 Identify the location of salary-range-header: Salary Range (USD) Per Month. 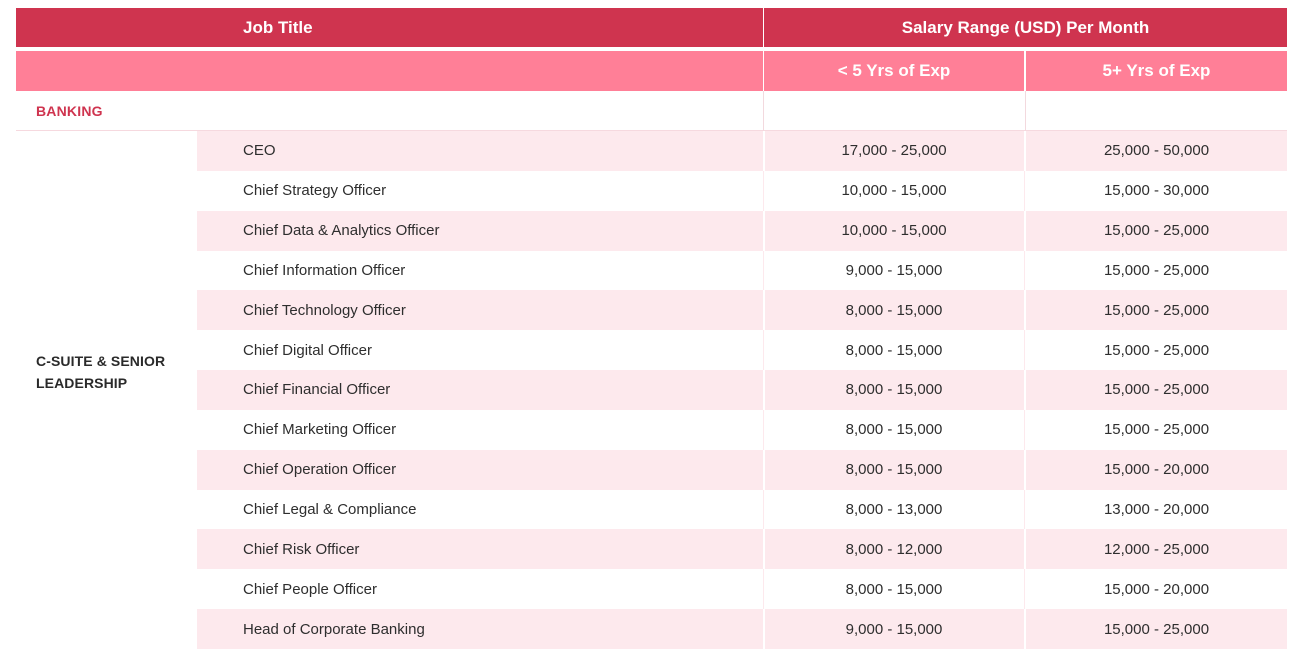
(1025, 27).